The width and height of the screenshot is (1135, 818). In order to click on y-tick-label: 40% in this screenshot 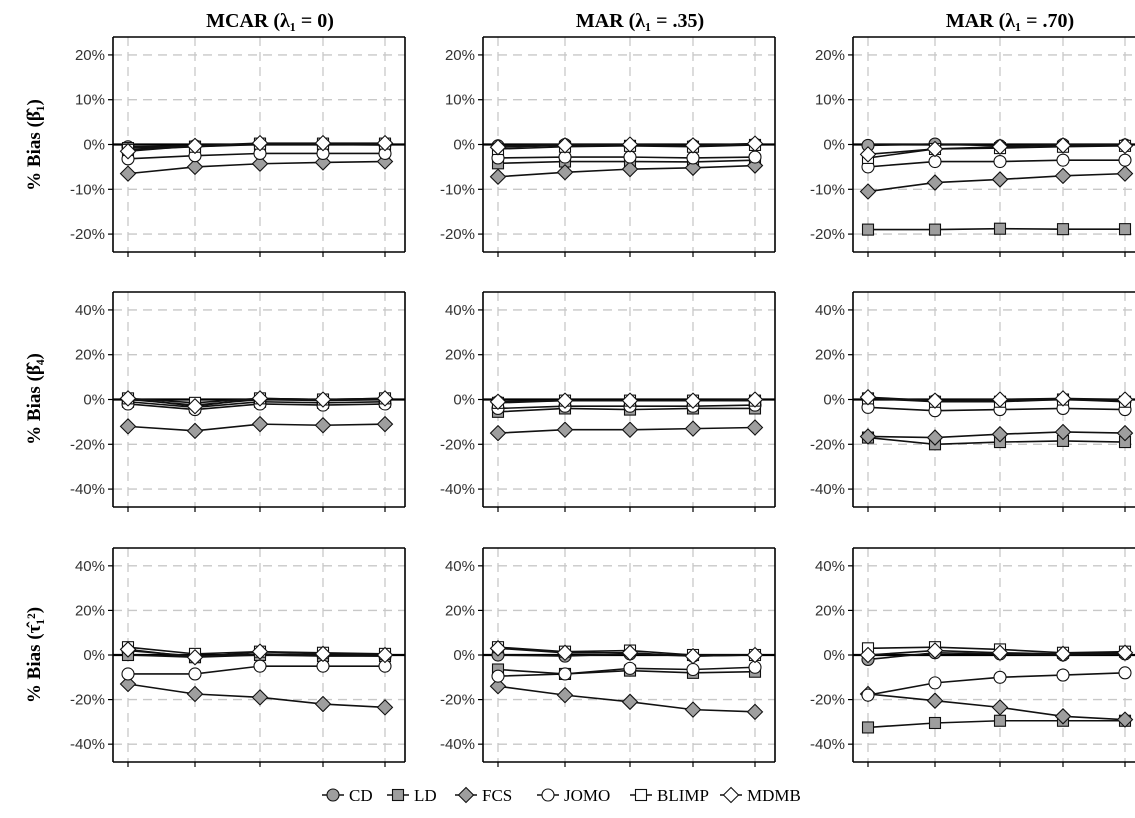, I will do `click(460, 310)`.